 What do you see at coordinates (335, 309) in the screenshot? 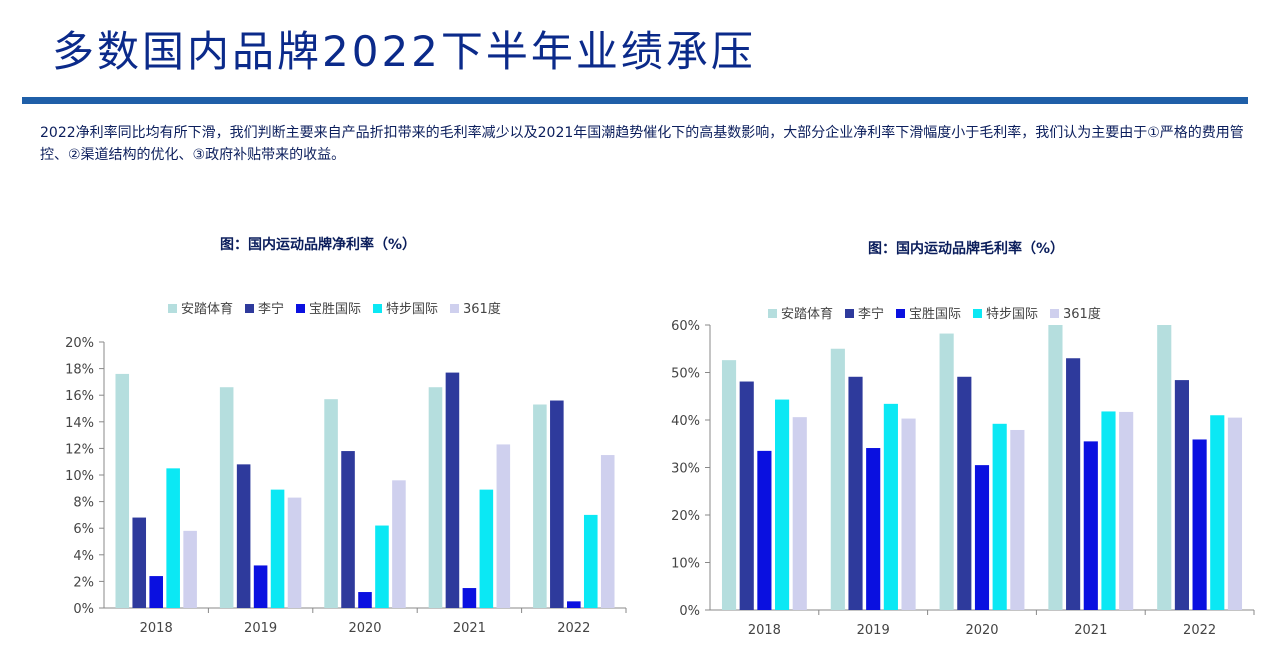
I see `net-legend-label-2: 宝胜国际` at bounding box center [335, 309].